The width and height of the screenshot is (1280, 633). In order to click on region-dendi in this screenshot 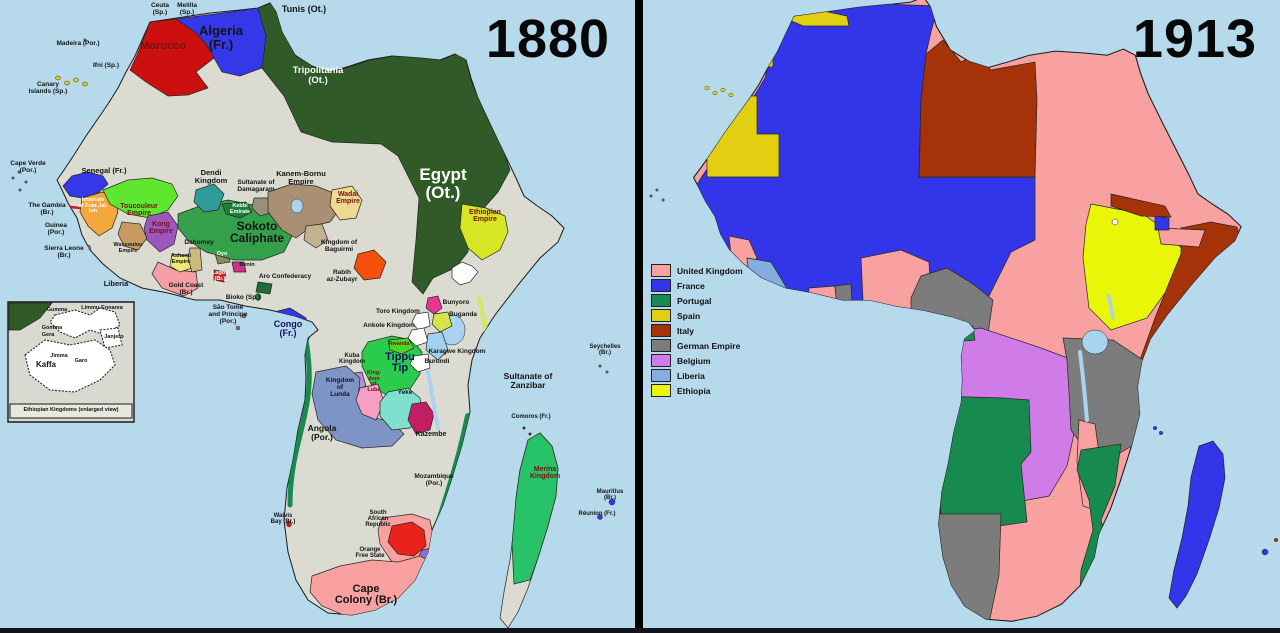, I will do `click(209, 198)`.